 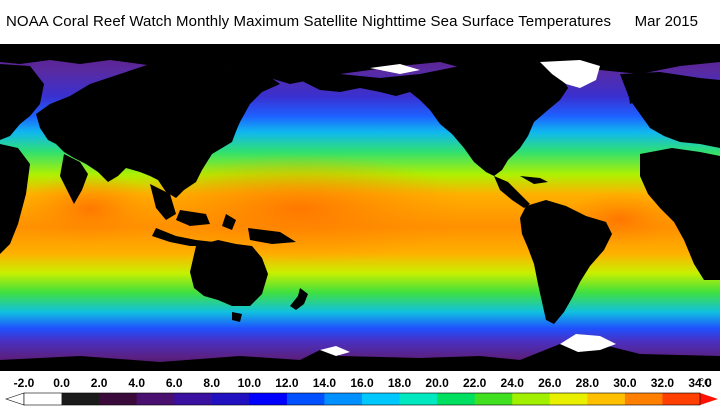 What do you see at coordinates (437, 383) in the screenshot?
I see `legend-label: 20.0` at bounding box center [437, 383].